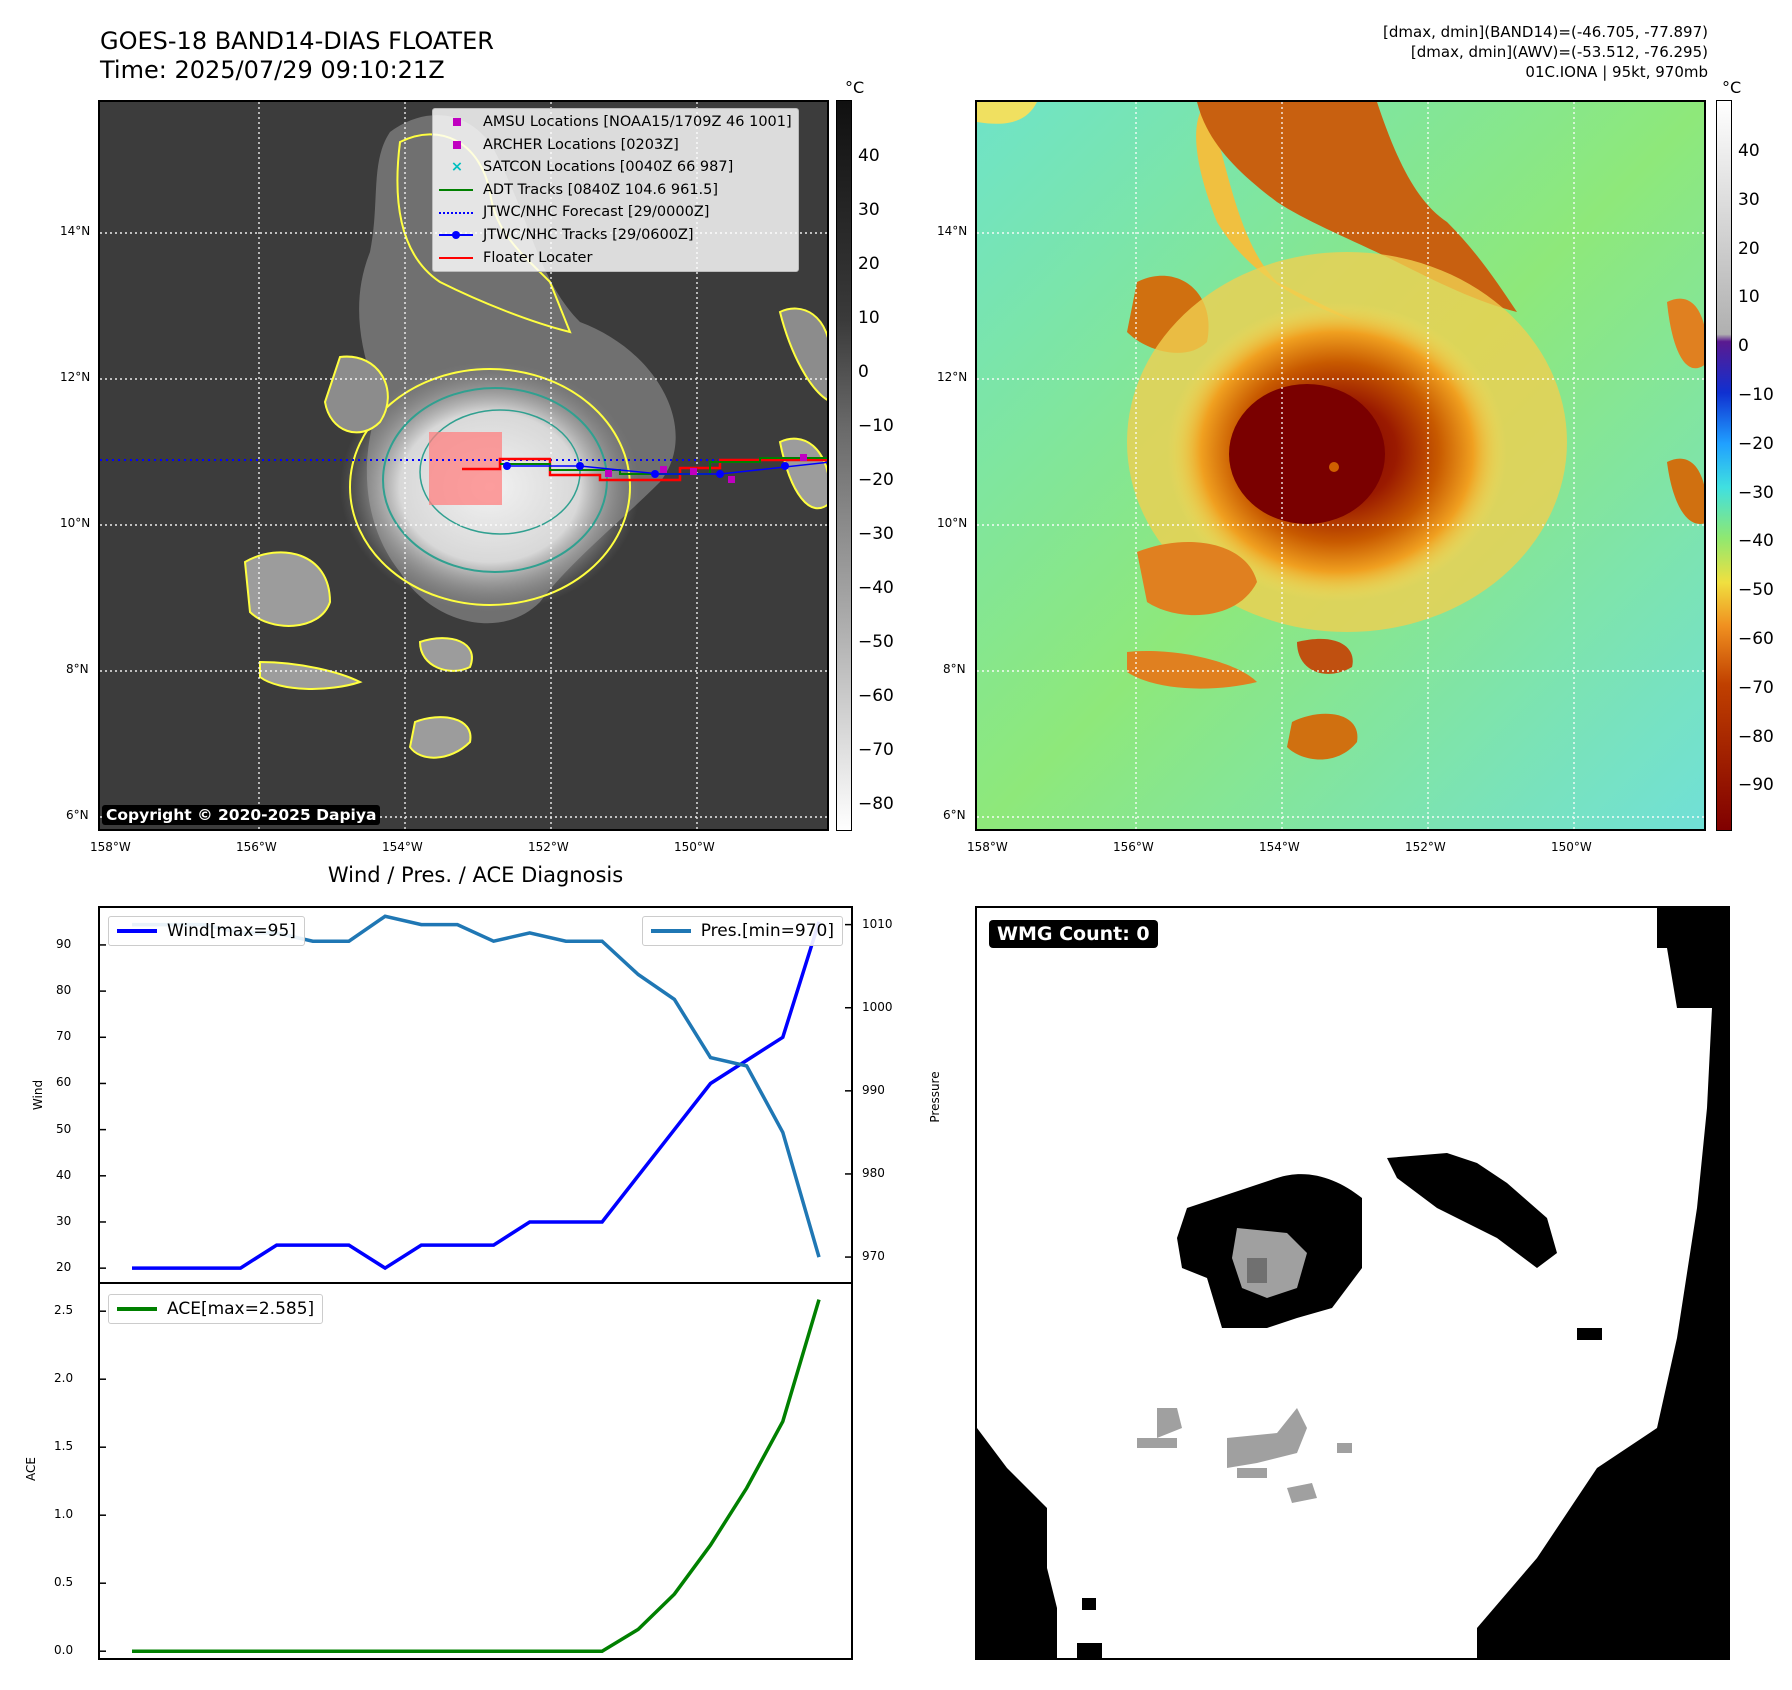  What do you see at coordinates (31, 1469) in the screenshot?
I see `ace-axis-label: ACE` at bounding box center [31, 1469].